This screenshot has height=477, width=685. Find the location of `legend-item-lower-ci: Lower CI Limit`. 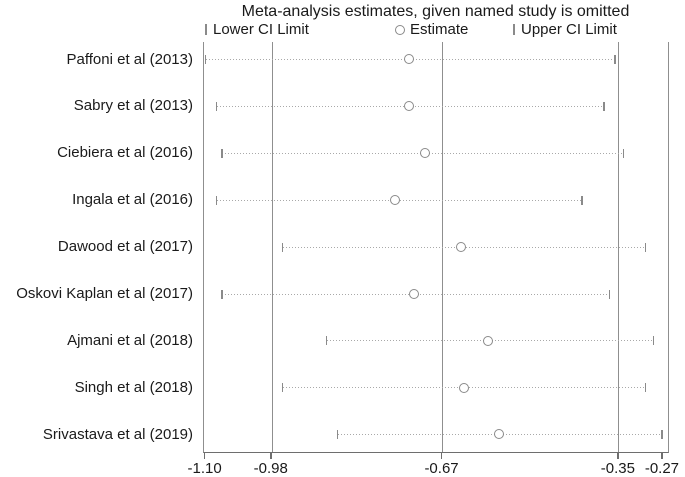

legend-item-lower-ci: Lower CI Limit is located at coordinates (257, 29).